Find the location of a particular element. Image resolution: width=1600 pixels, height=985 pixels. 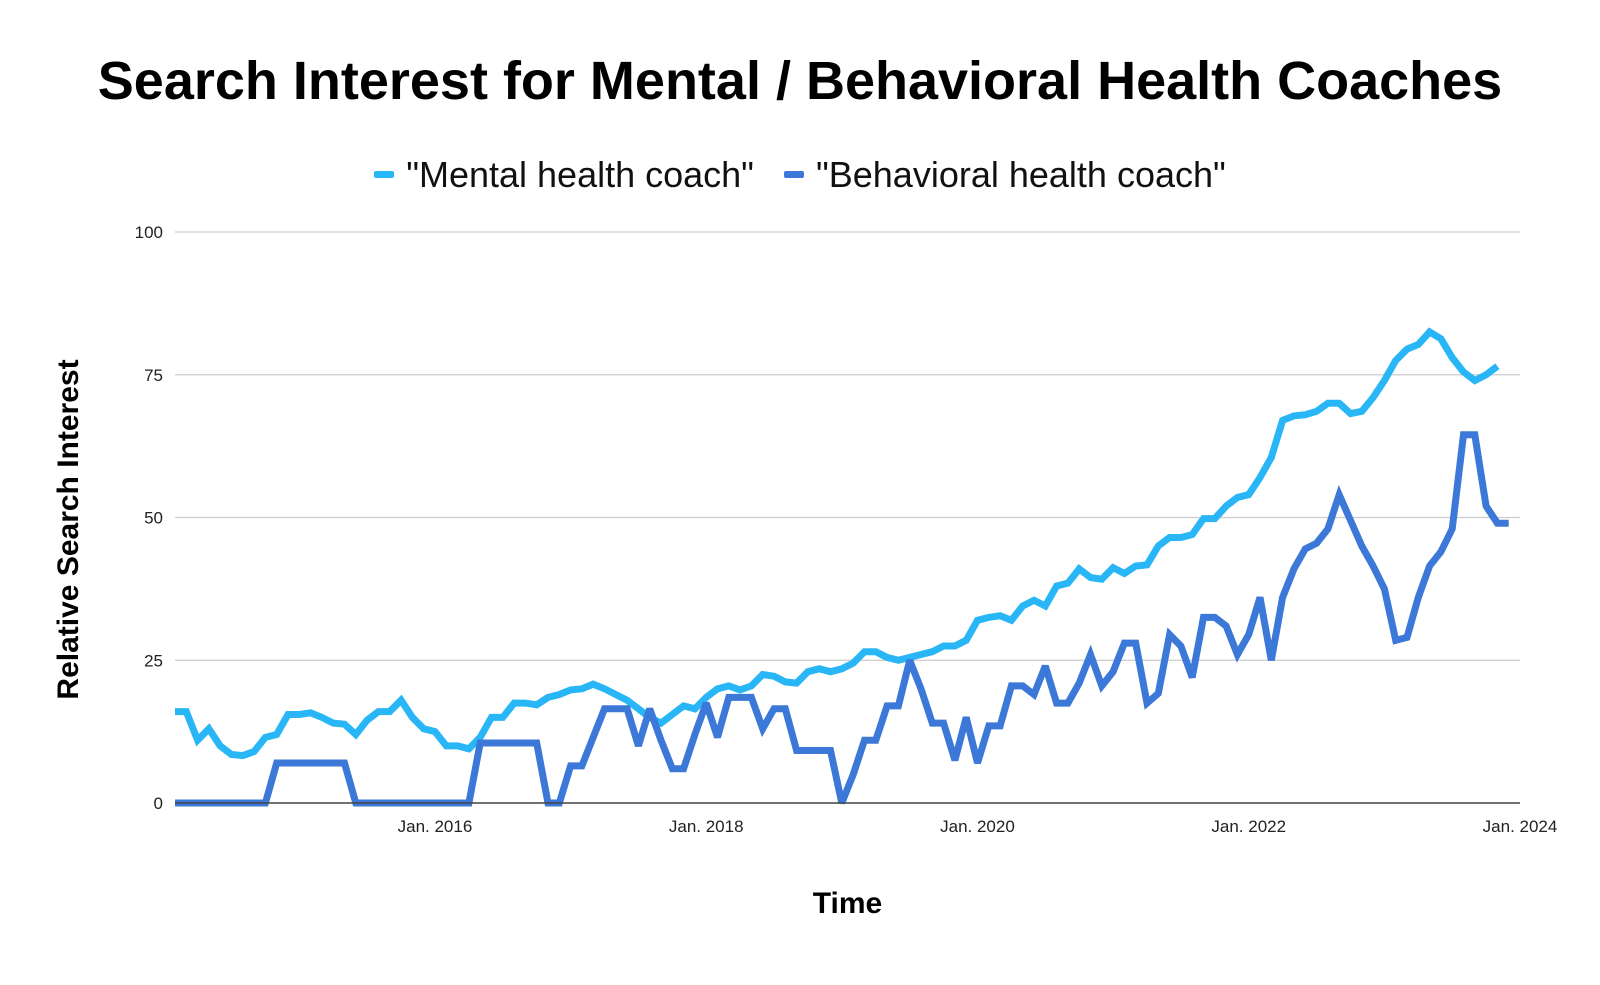

x-tick-label: Jan. 2024 is located at coordinates (1520, 826).